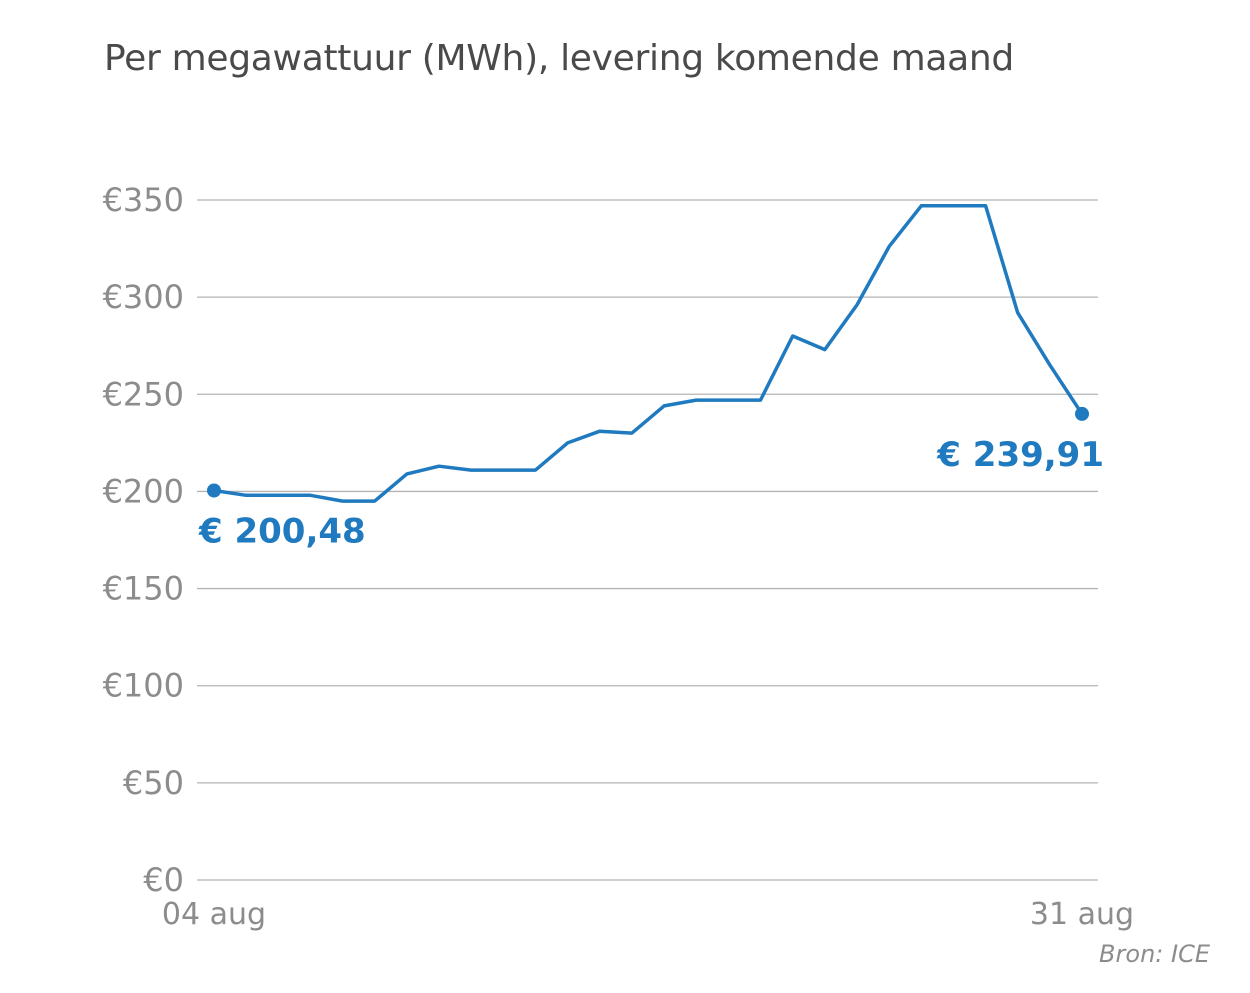  I want to click on y-tick-label: €200, so click(143, 491).